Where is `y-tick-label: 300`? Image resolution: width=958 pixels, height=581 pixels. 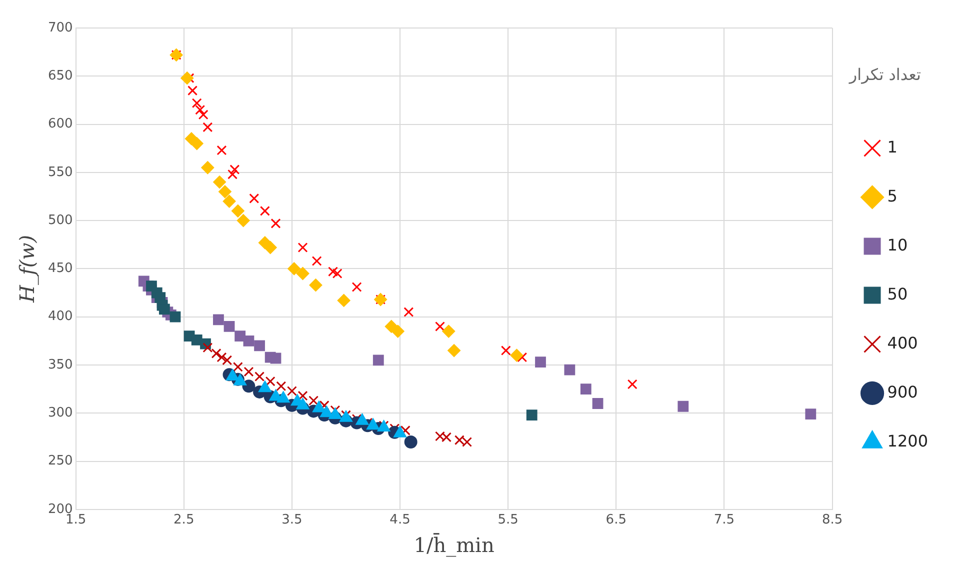
y-tick-label: 300 is located at coordinates (60, 412).